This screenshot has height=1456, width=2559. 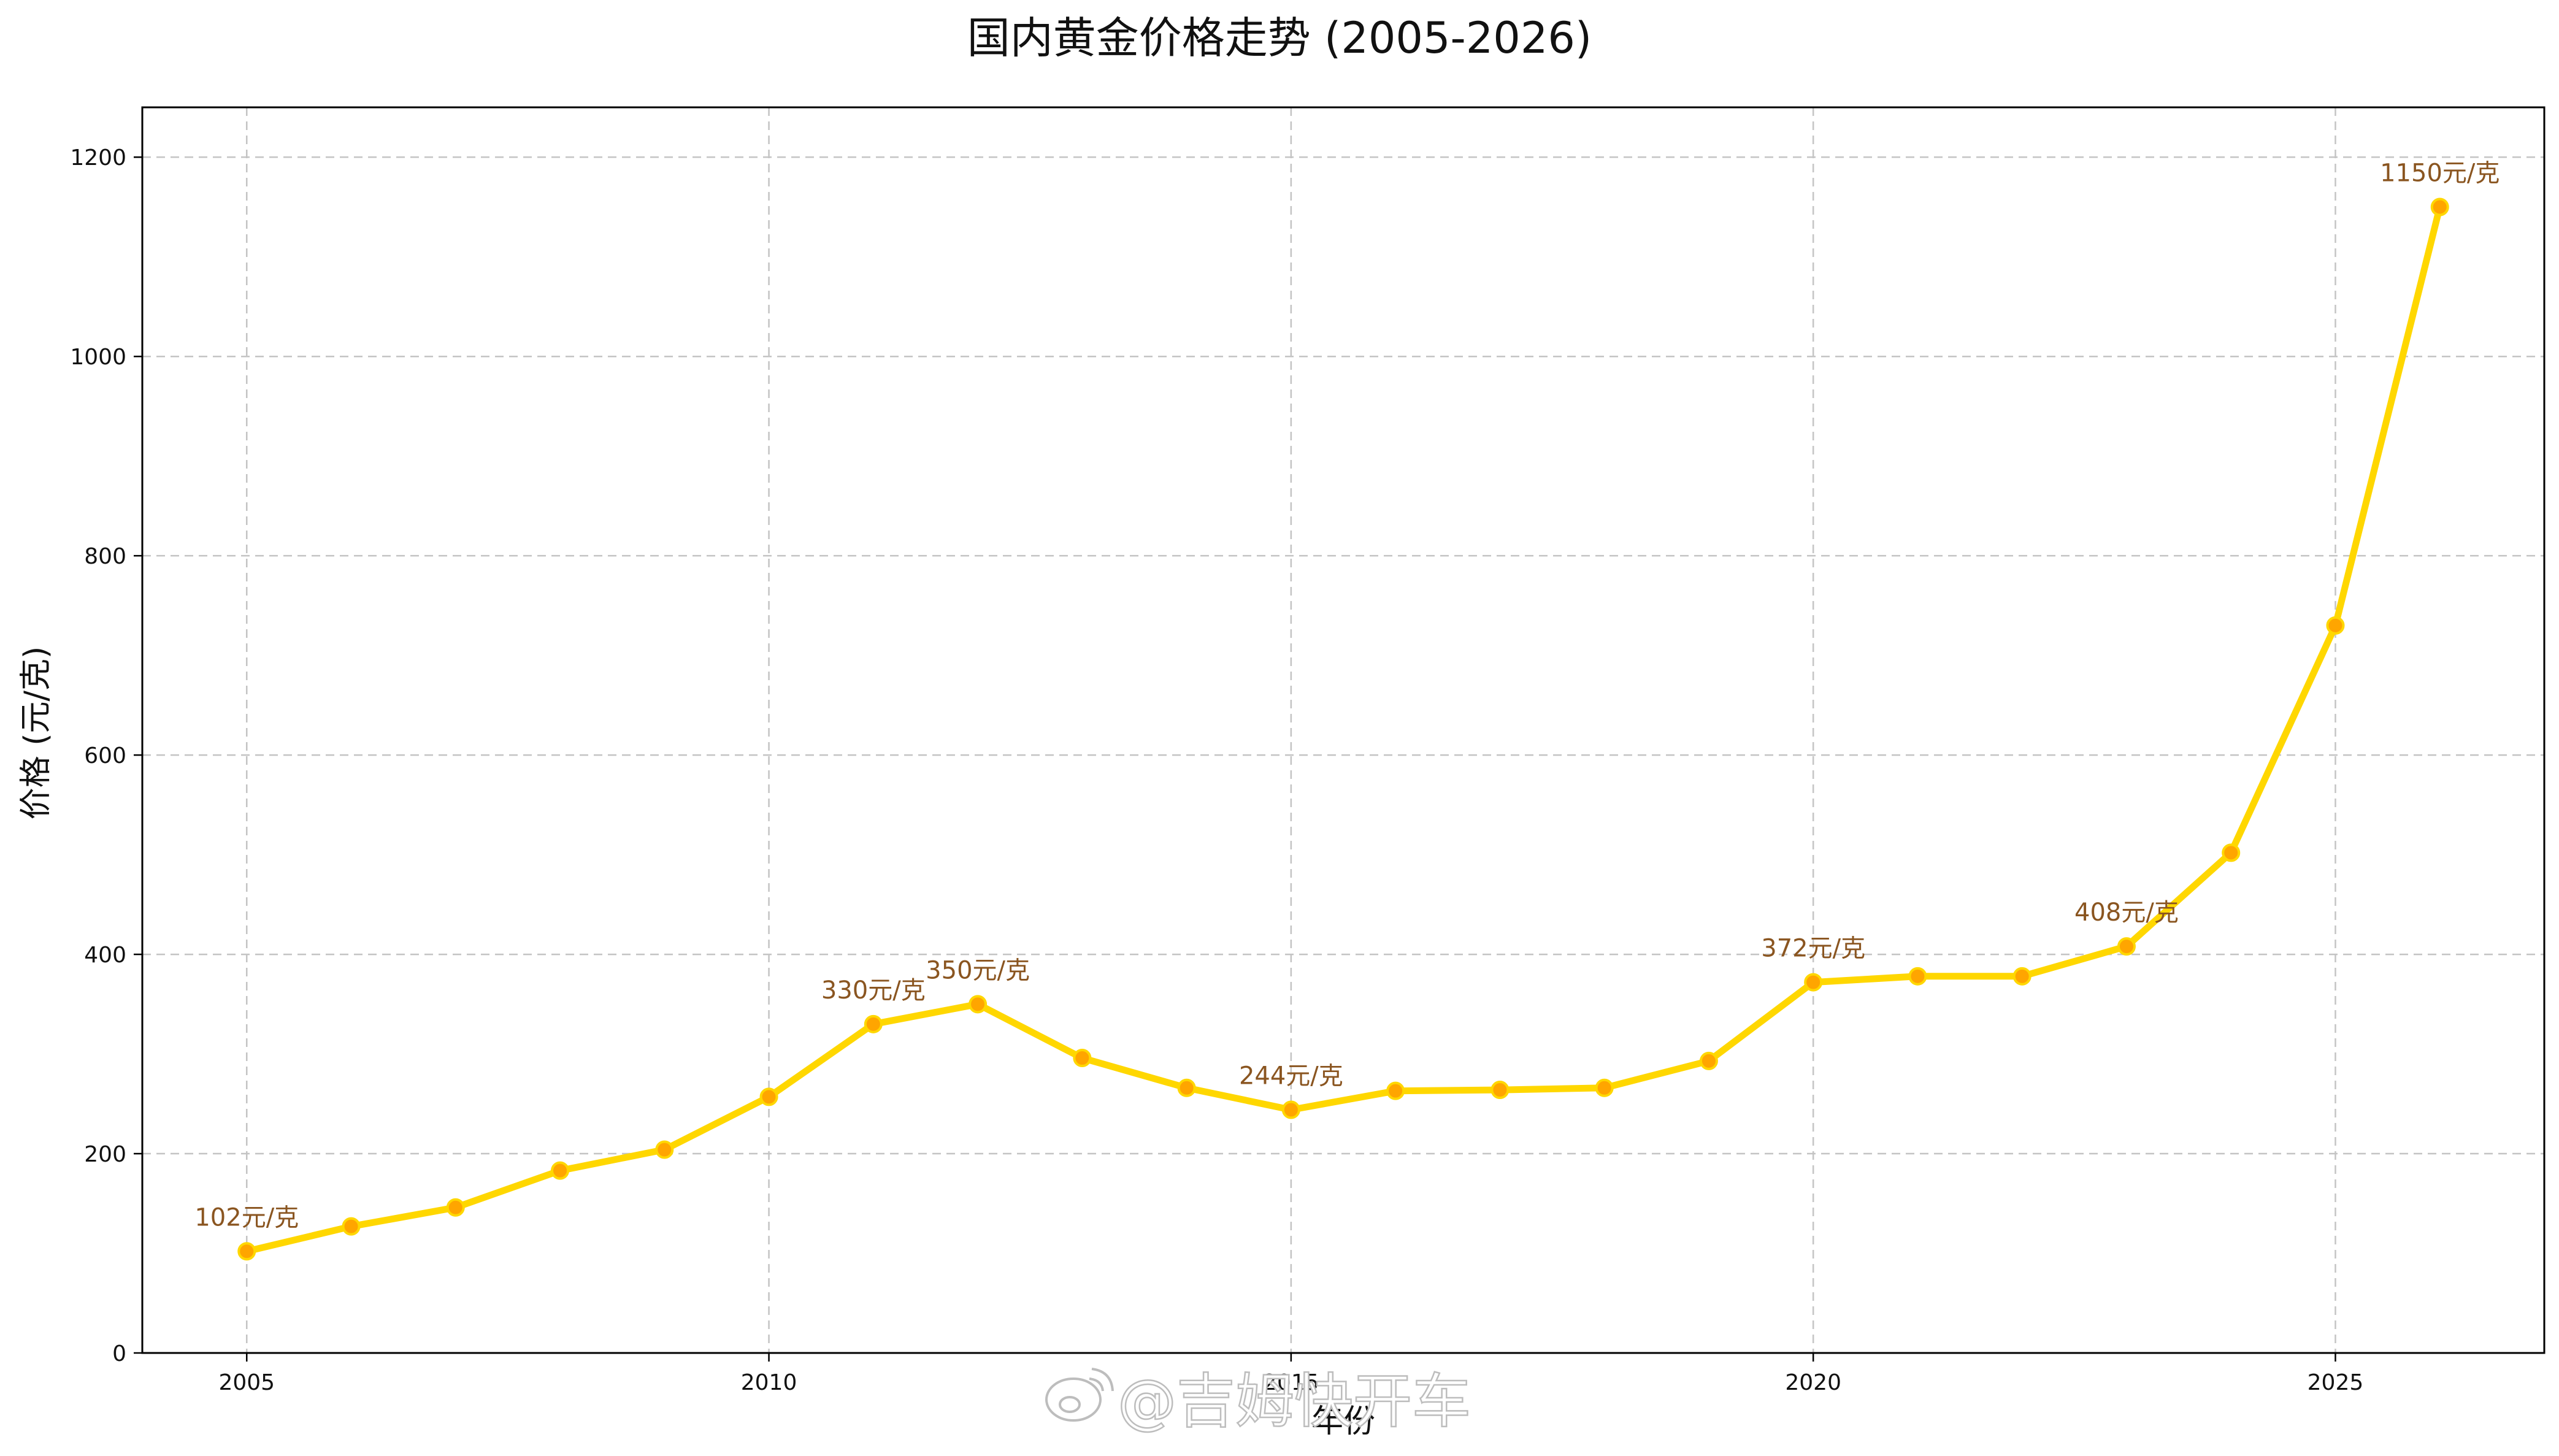 What do you see at coordinates (2336, 1382) in the screenshot?
I see `x-tick-label: 2025` at bounding box center [2336, 1382].